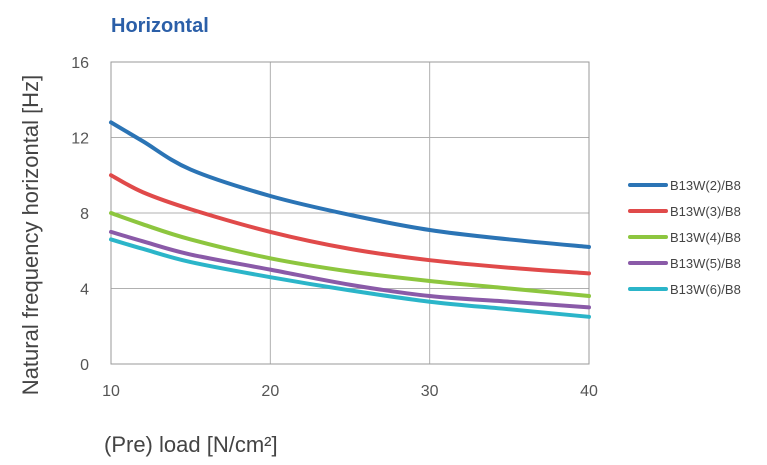  Describe the element at coordinates (191, 444) in the screenshot. I see `x-axis-label: (Pre) load [N/cm²]` at that location.